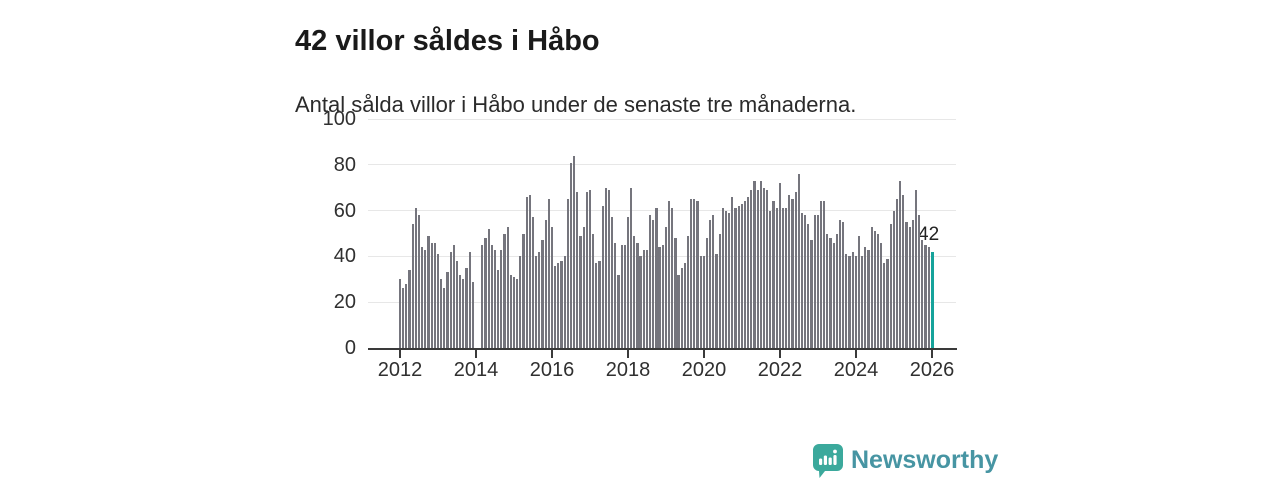  Describe the element at coordinates (400, 370) in the screenshot. I see `x-tick-label: 2012` at that location.